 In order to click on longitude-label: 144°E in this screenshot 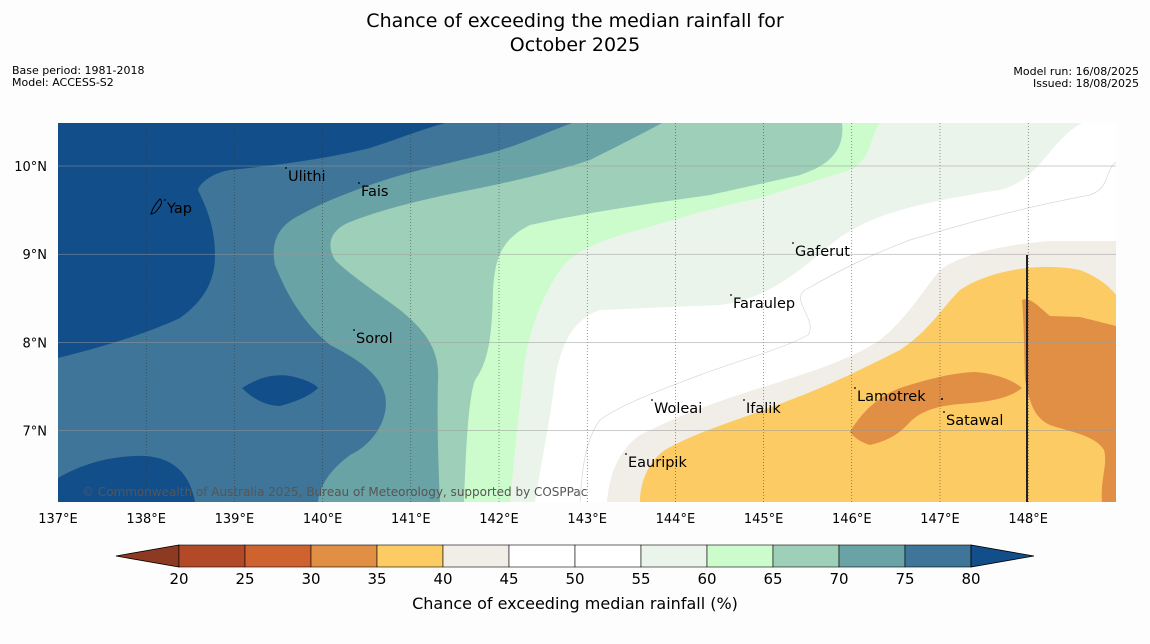, I will do `click(676, 519)`.